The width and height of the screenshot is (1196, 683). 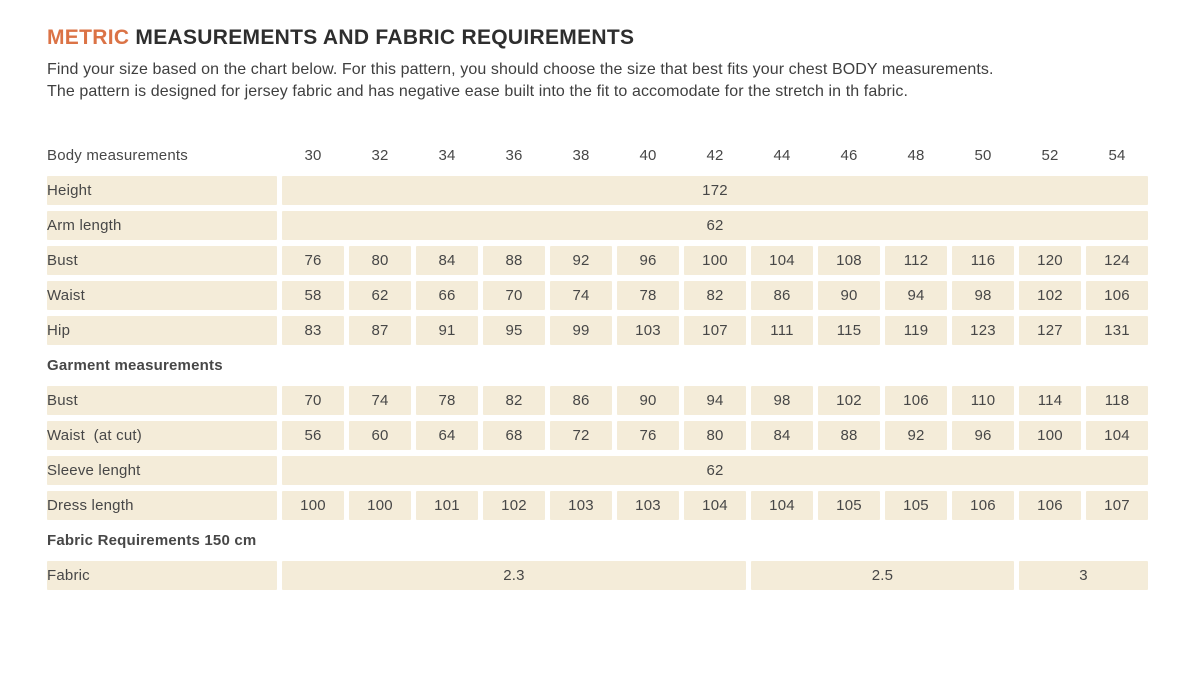 What do you see at coordinates (1050, 155) in the screenshot?
I see `size-column-header: 52` at bounding box center [1050, 155].